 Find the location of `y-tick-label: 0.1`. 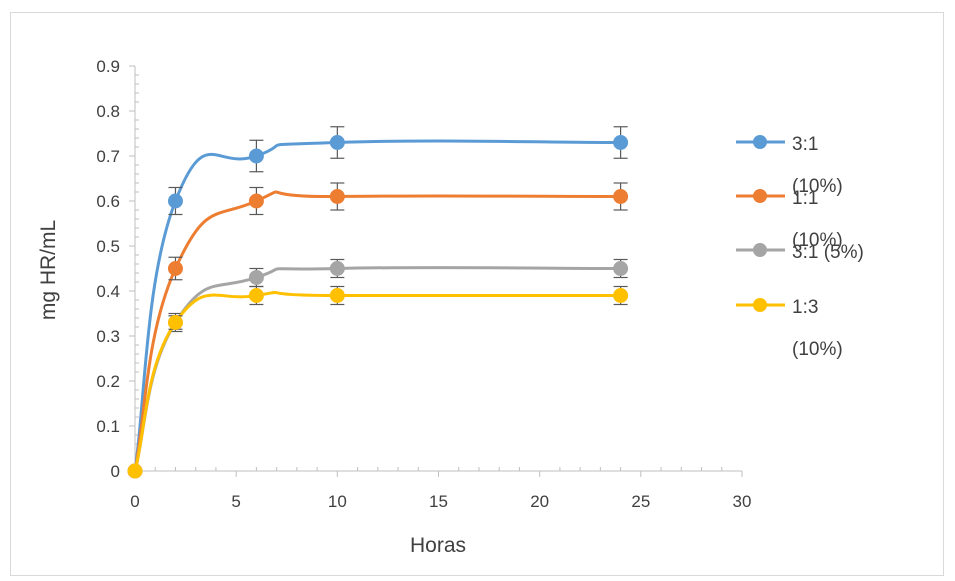

y-tick-label: 0.1 is located at coordinates (108, 426).